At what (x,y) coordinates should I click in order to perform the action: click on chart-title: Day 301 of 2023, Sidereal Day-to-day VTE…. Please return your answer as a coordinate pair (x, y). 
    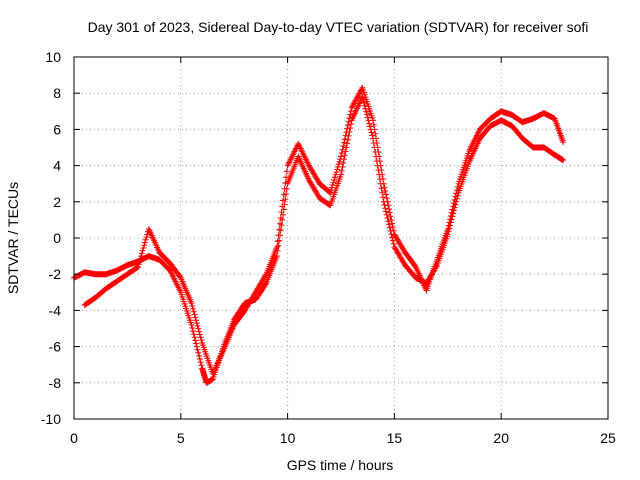
    Looking at the image, I should click on (338, 27).